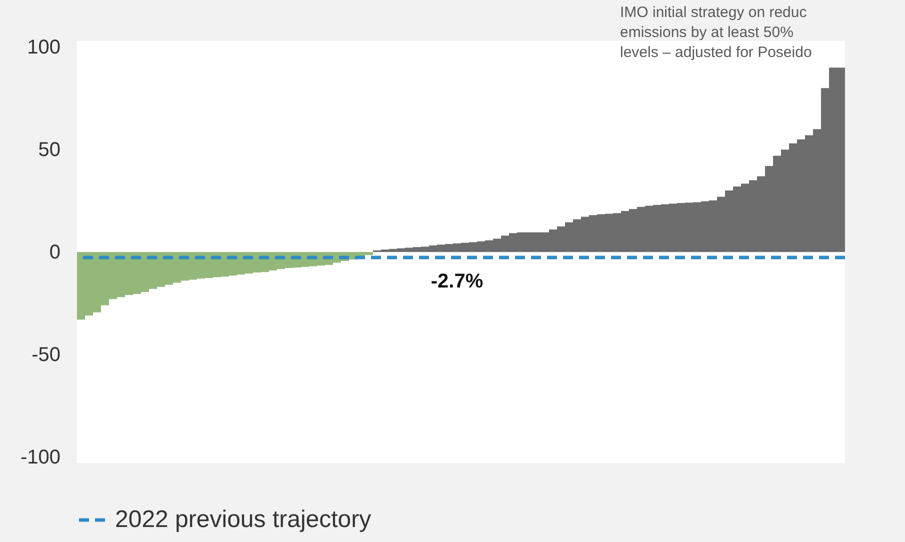  Describe the element at coordinates (43, 47) in the screenshot. I see `y-tick-label: 100` at that location.